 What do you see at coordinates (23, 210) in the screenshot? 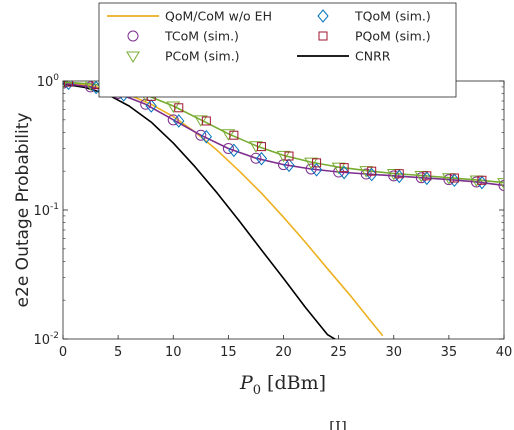
I see `y-axis-label: e2e Outage Probability` at bounding box center [23, 210].